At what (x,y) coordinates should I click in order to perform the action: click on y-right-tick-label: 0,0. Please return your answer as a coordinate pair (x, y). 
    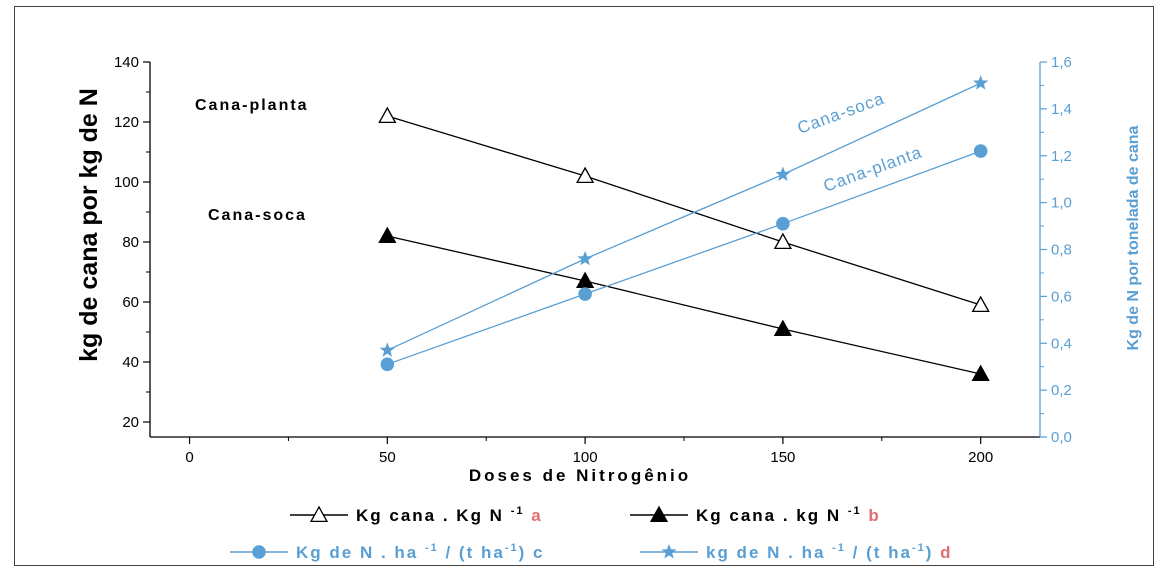
    Looking at the image, I should click on (1061, 437).